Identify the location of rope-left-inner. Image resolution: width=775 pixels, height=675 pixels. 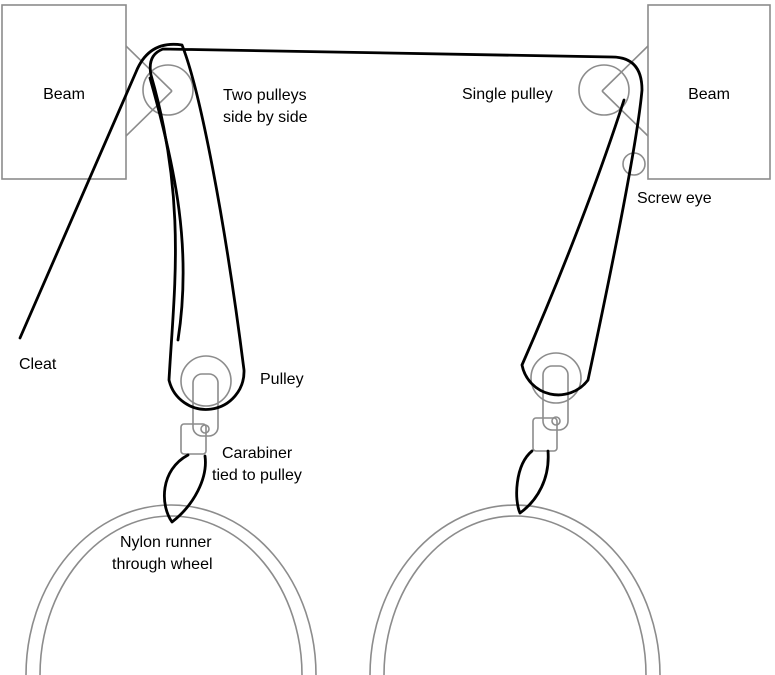
(166, 209).